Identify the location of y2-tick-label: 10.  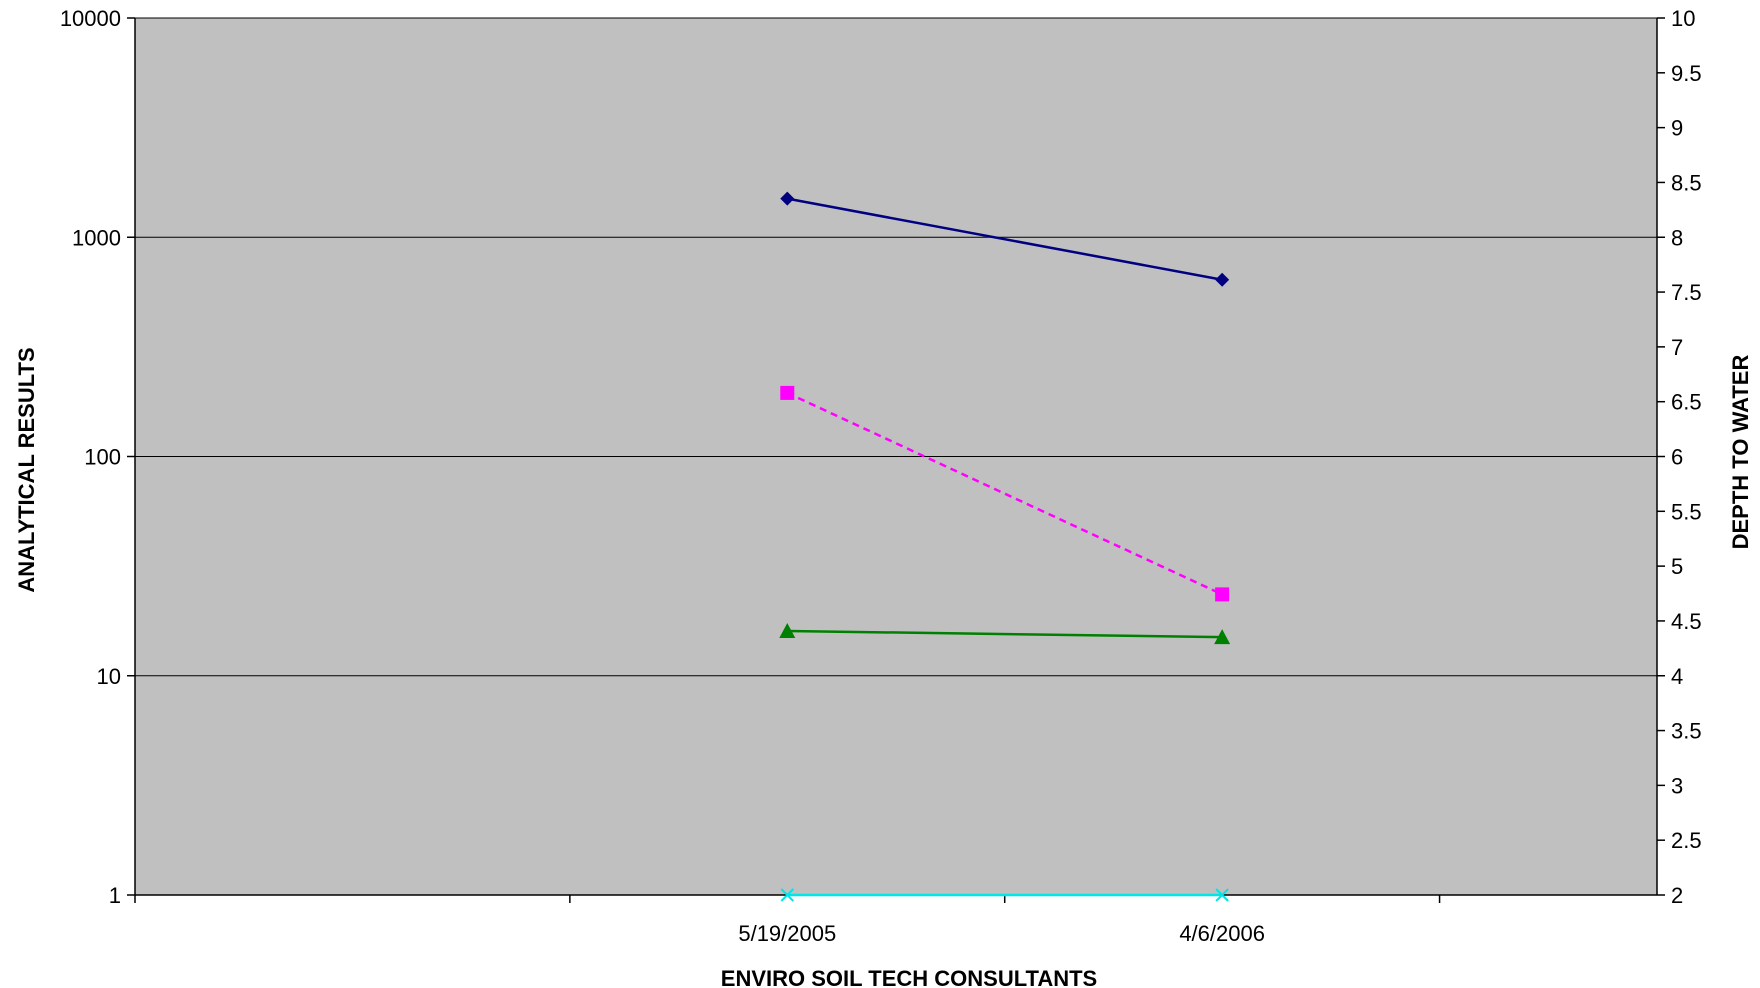
(1683, 18).